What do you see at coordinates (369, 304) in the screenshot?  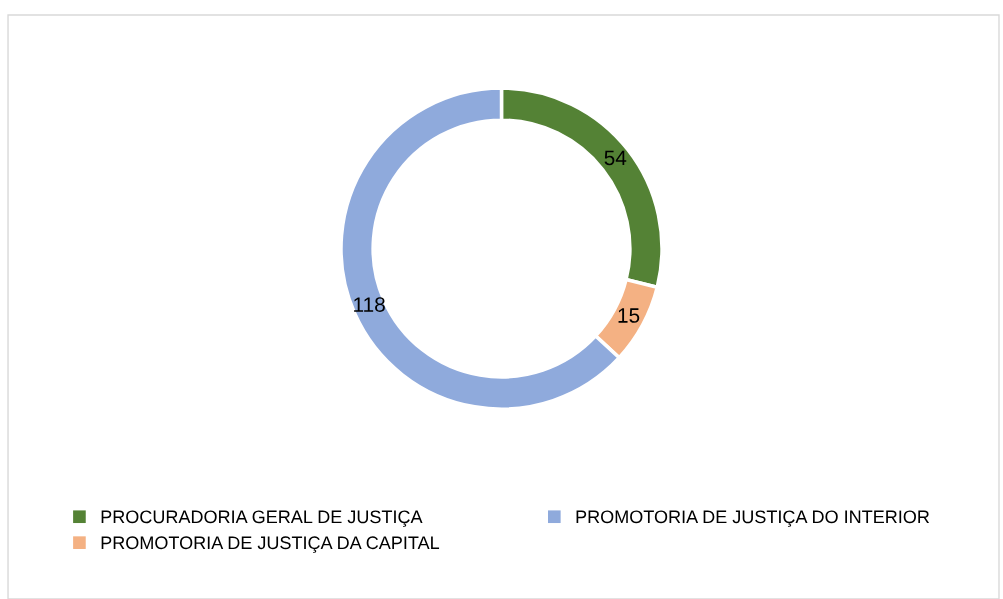 I see `data-label: 118` at bounding box center [369, 304].